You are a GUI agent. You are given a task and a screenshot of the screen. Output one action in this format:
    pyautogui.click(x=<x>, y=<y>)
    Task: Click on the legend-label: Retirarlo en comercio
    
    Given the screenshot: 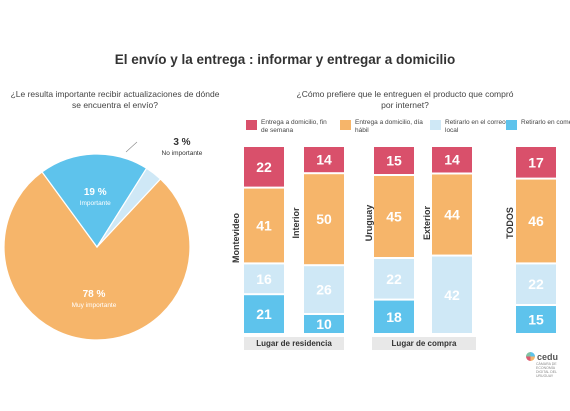 What is the action you would take?
    pyautogui.click(x=545, y=122)
    